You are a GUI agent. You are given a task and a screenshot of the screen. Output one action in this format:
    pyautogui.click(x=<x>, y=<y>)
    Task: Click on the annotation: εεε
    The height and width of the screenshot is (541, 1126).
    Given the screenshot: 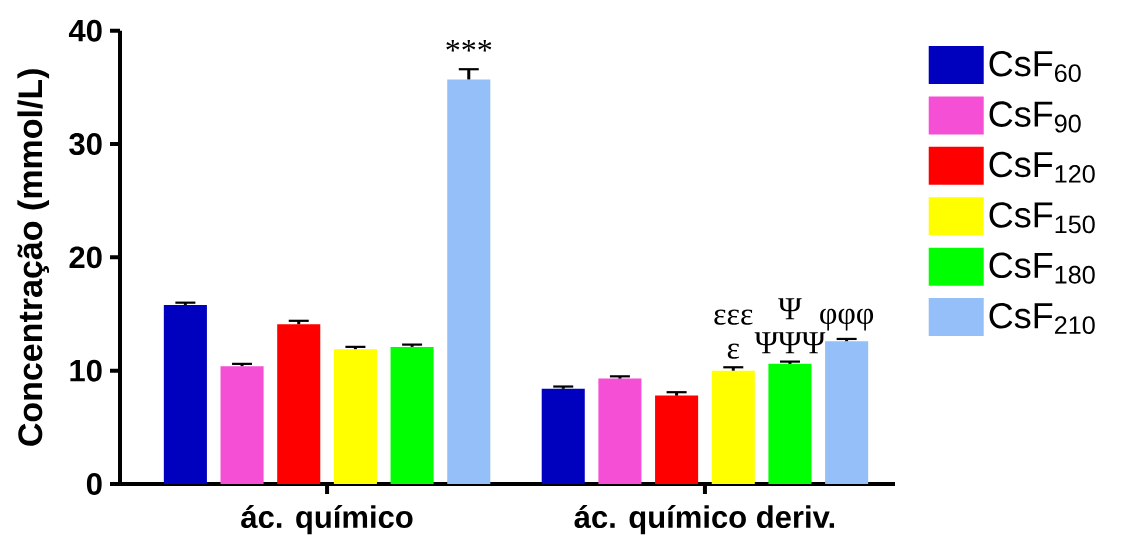 What is the action you would take?
    pyautogui.click(x=733, y=317)
    